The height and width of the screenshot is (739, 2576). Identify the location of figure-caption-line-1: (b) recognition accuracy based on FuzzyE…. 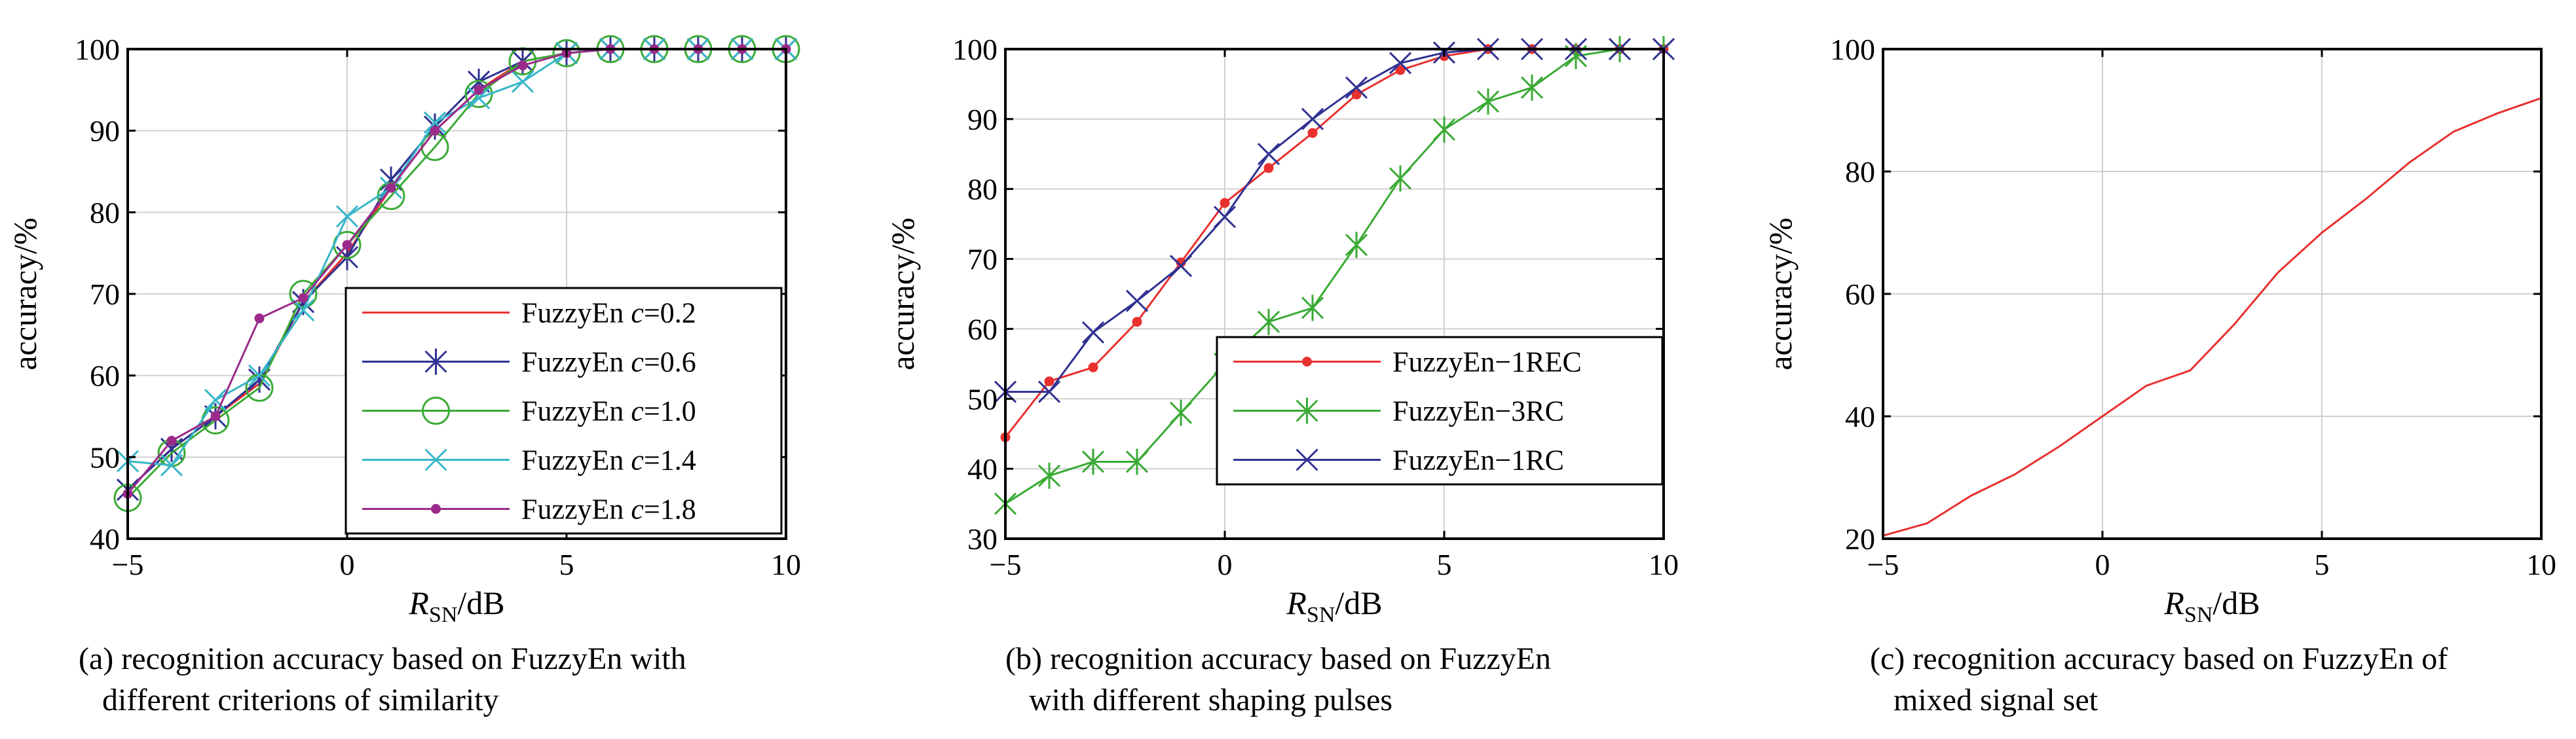
(1278, 658).